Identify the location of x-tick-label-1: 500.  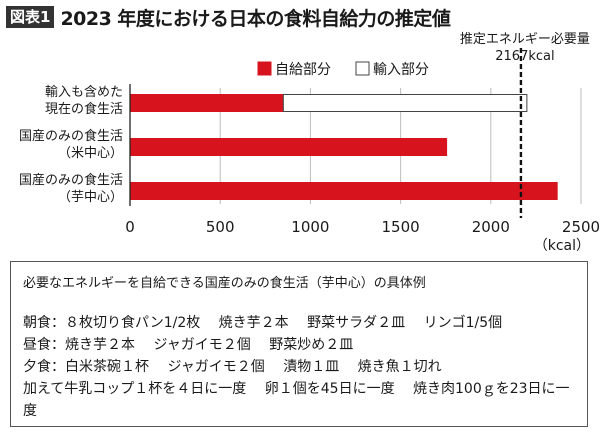
(220, 227).